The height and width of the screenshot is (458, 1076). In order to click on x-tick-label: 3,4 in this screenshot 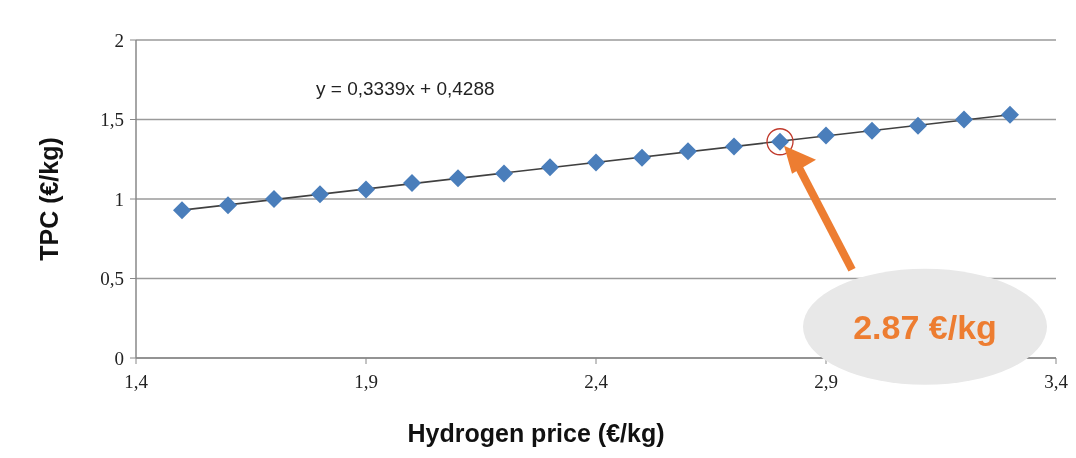, I will do `click(1056, 381)`.